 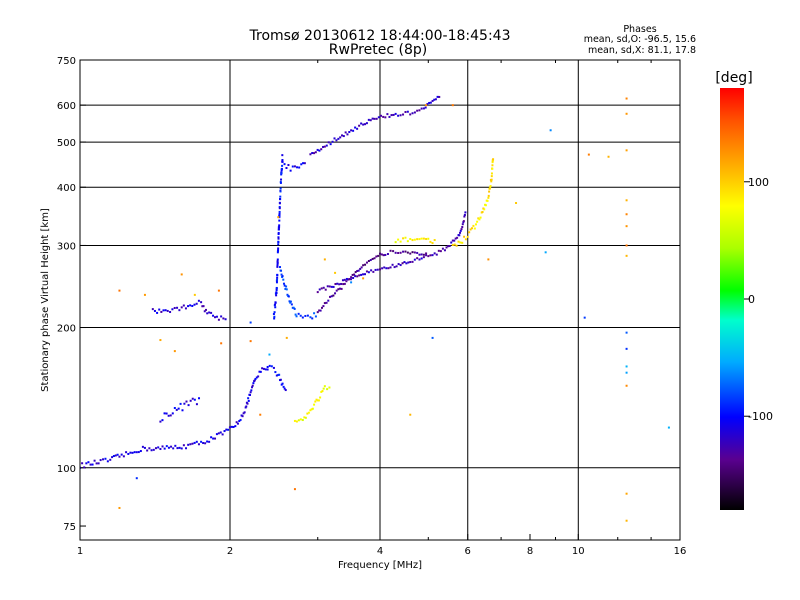 What do you see at coordinates (680, 551) in the screenshot?
I see `x-tick-label: 16` at bounding box center [680, 551].